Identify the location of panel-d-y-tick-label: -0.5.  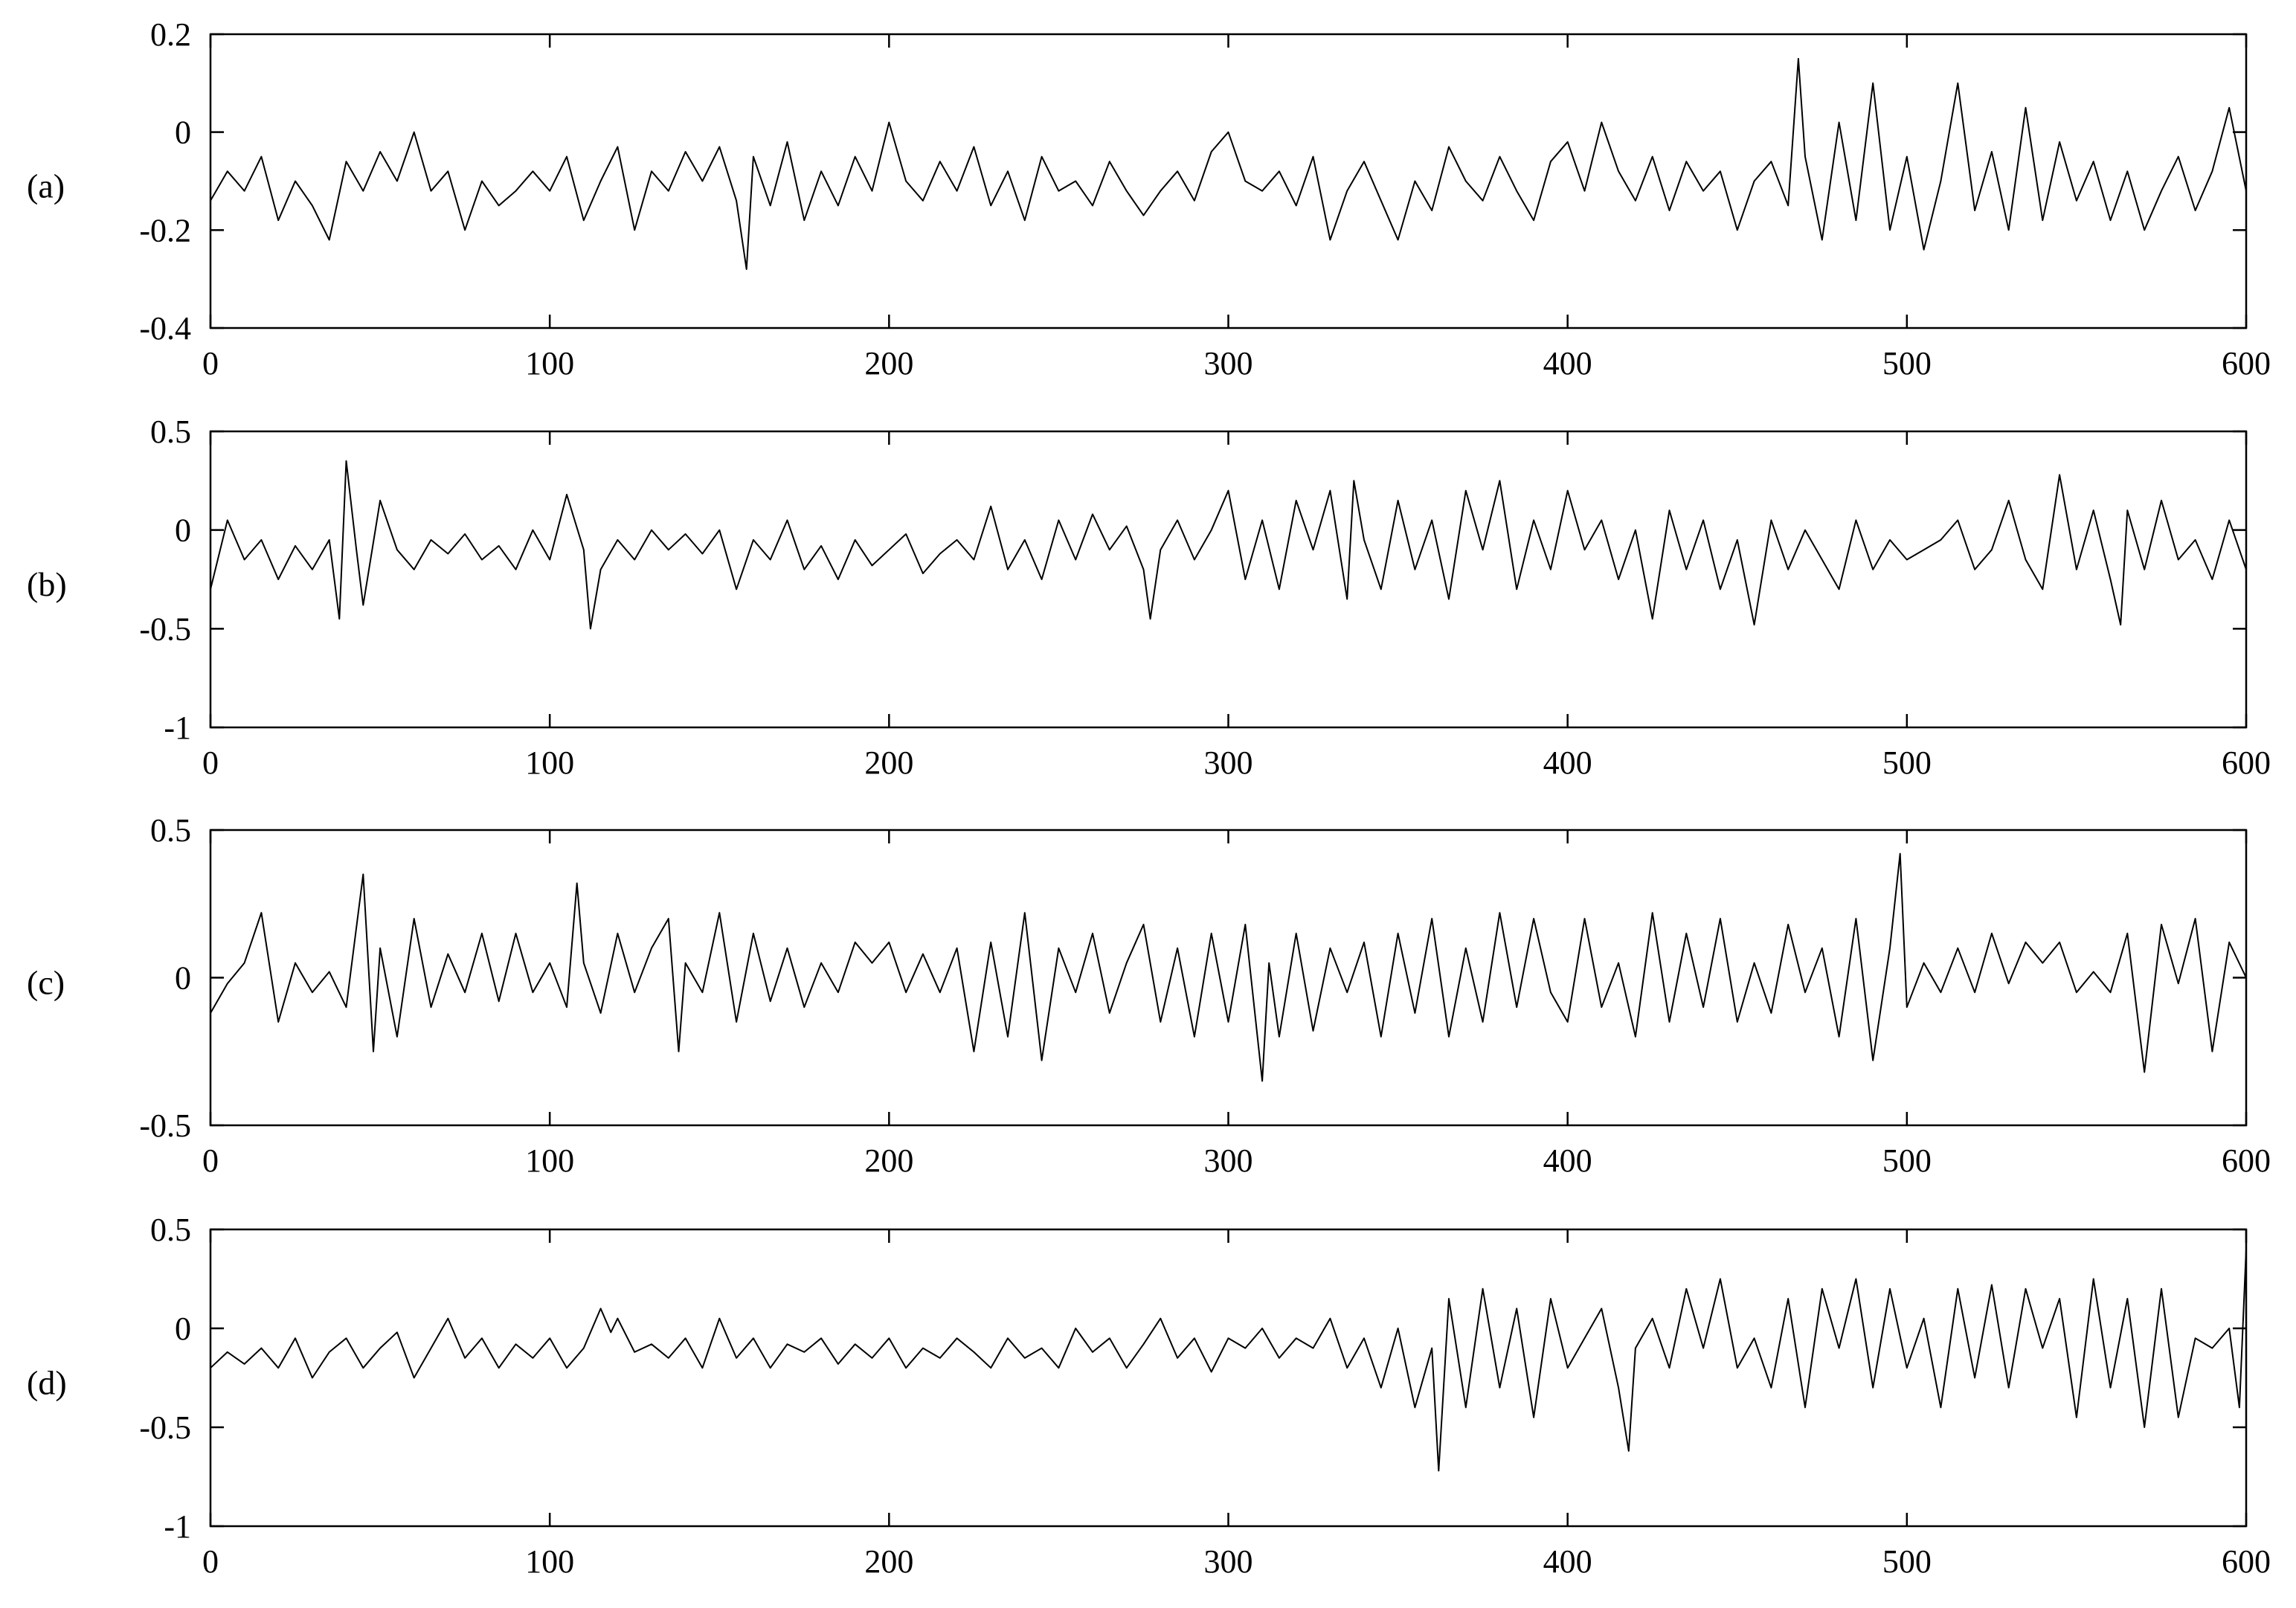
(165, 1427).